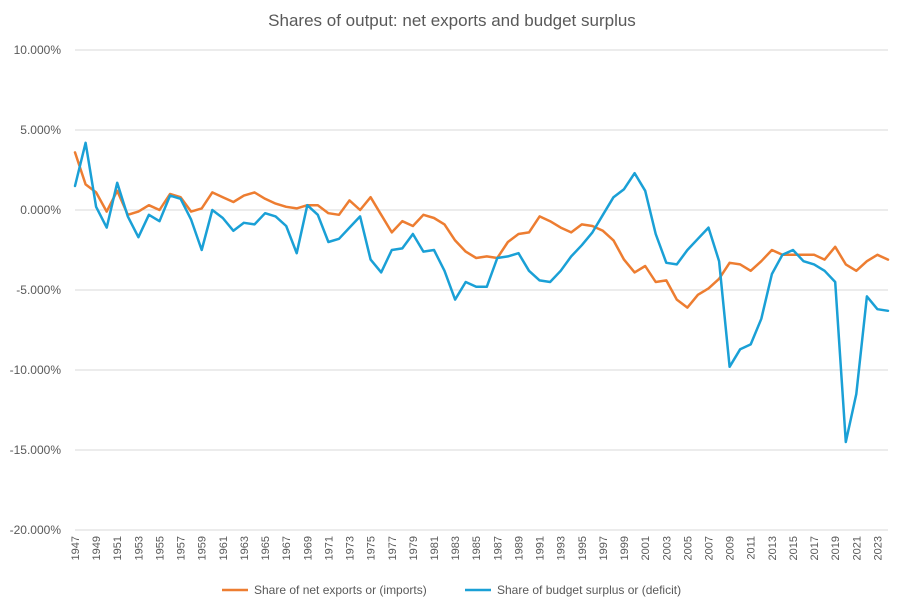  I want to click on x-tick-label: 1983, so click(456, 548).